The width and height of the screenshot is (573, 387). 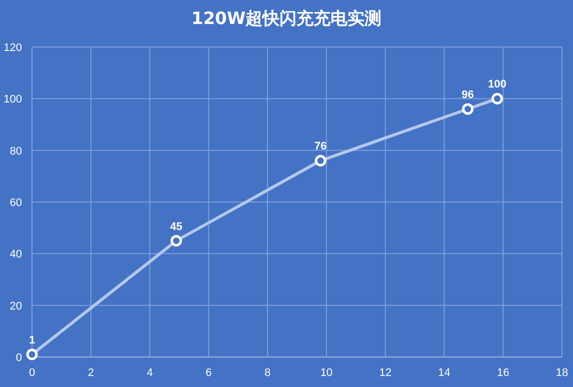 I want to click on data-label: 100, so click(x=497, y=84).